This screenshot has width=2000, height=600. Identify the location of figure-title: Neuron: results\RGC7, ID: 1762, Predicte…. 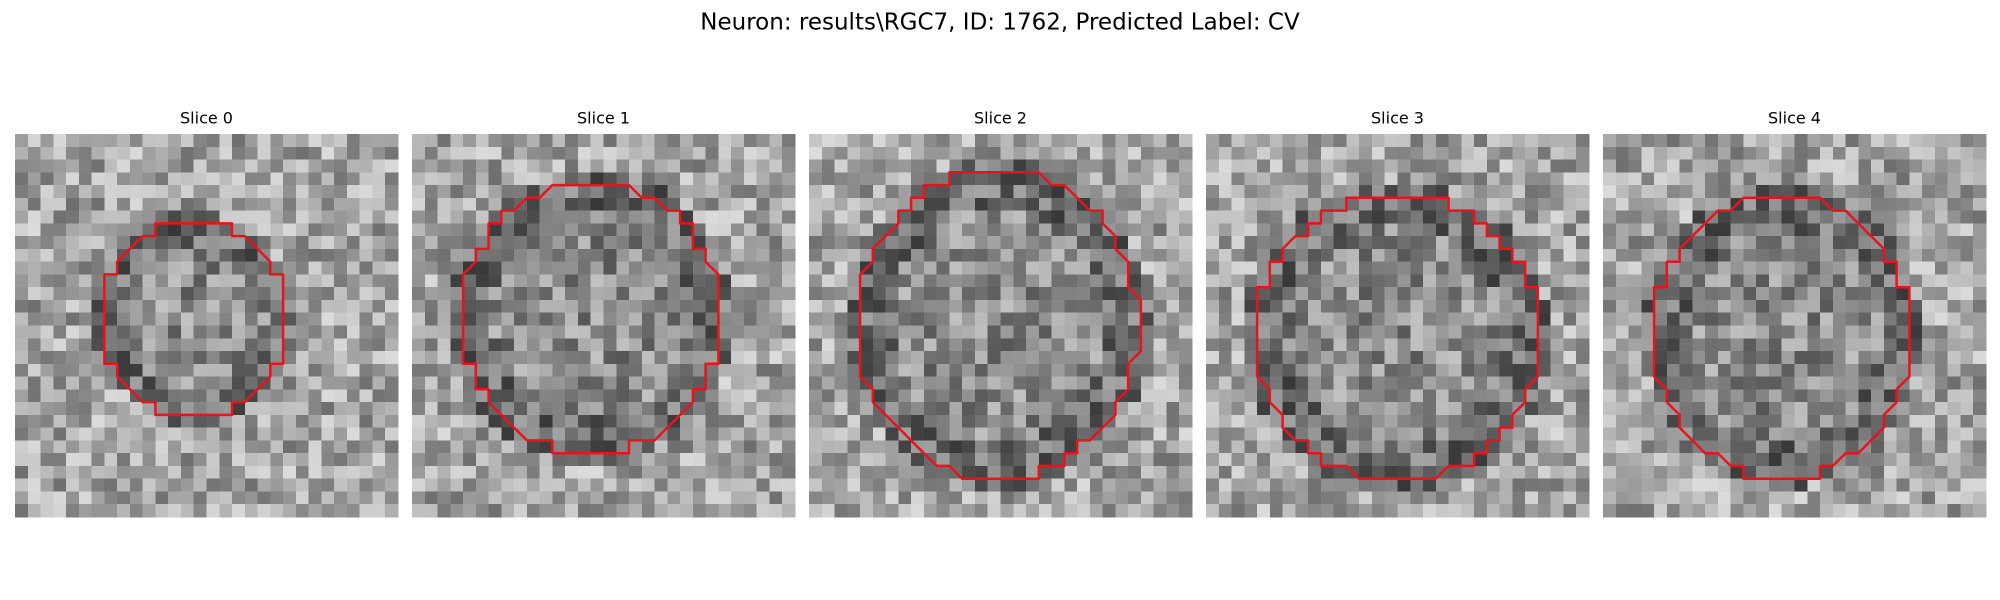
(1000, 23).